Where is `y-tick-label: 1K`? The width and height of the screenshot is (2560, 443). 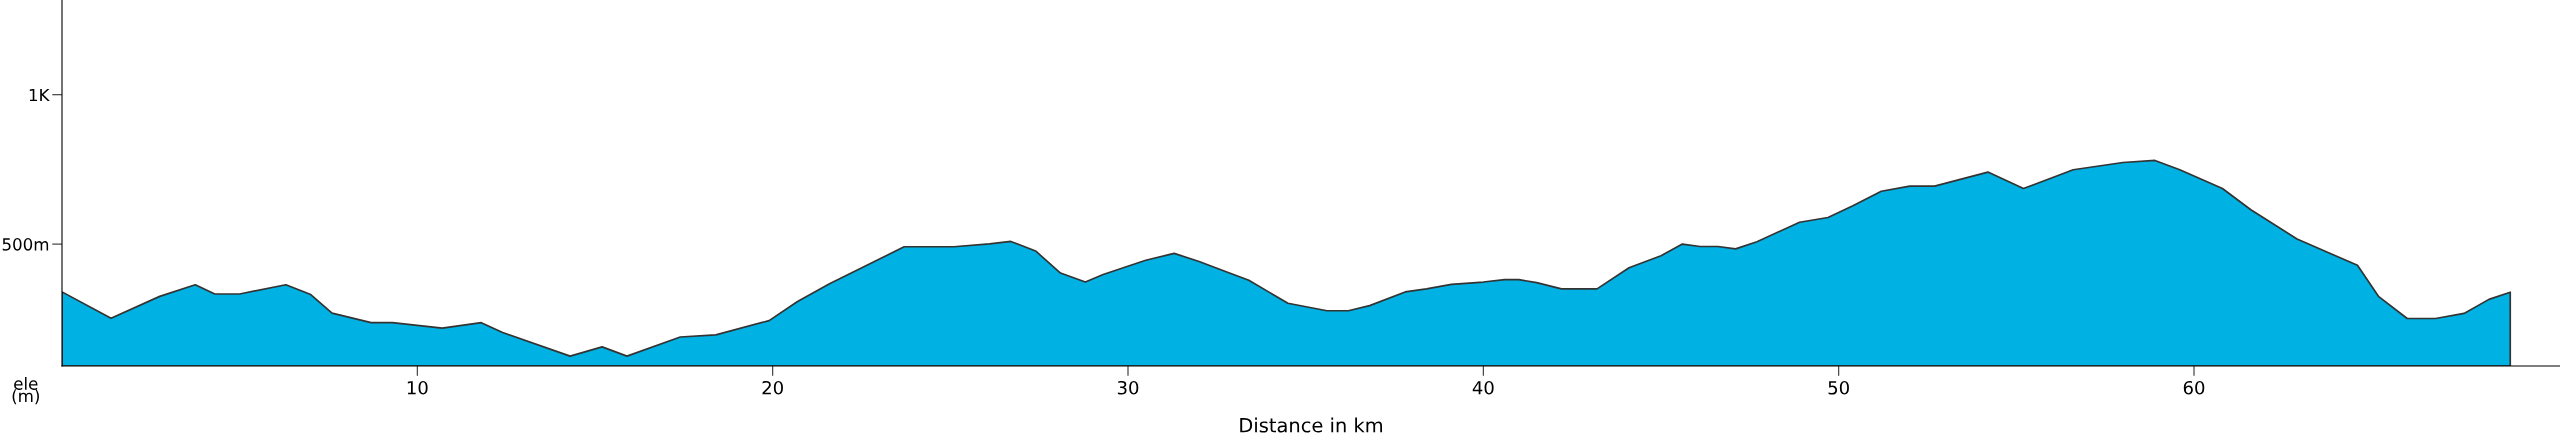
y-tick-label: 1K is located at coordinates (39, 95).